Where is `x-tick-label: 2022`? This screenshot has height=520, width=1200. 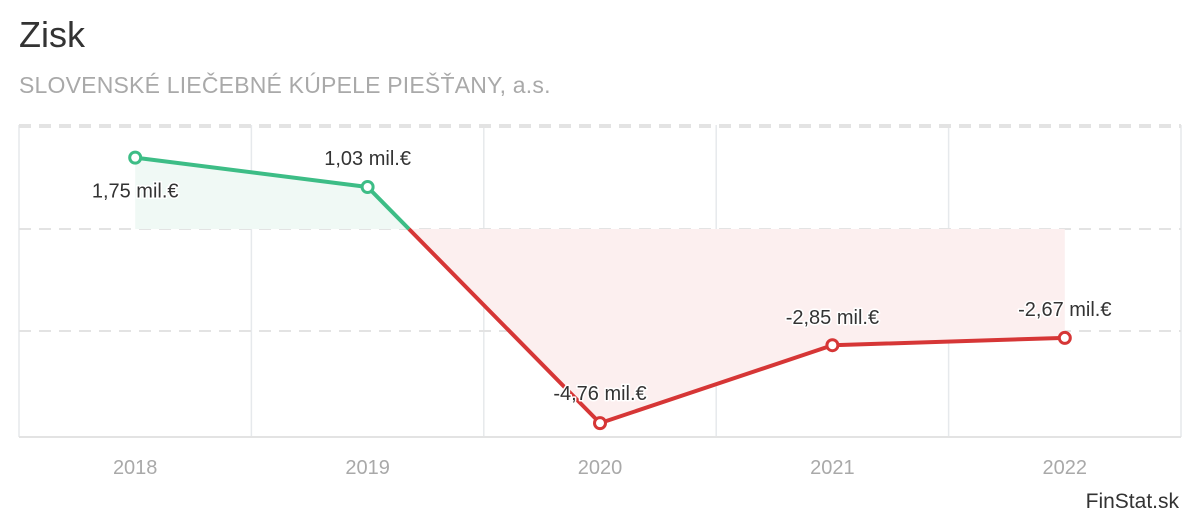 x-tick-label: 2022 is located at coordinates (1065, 468).